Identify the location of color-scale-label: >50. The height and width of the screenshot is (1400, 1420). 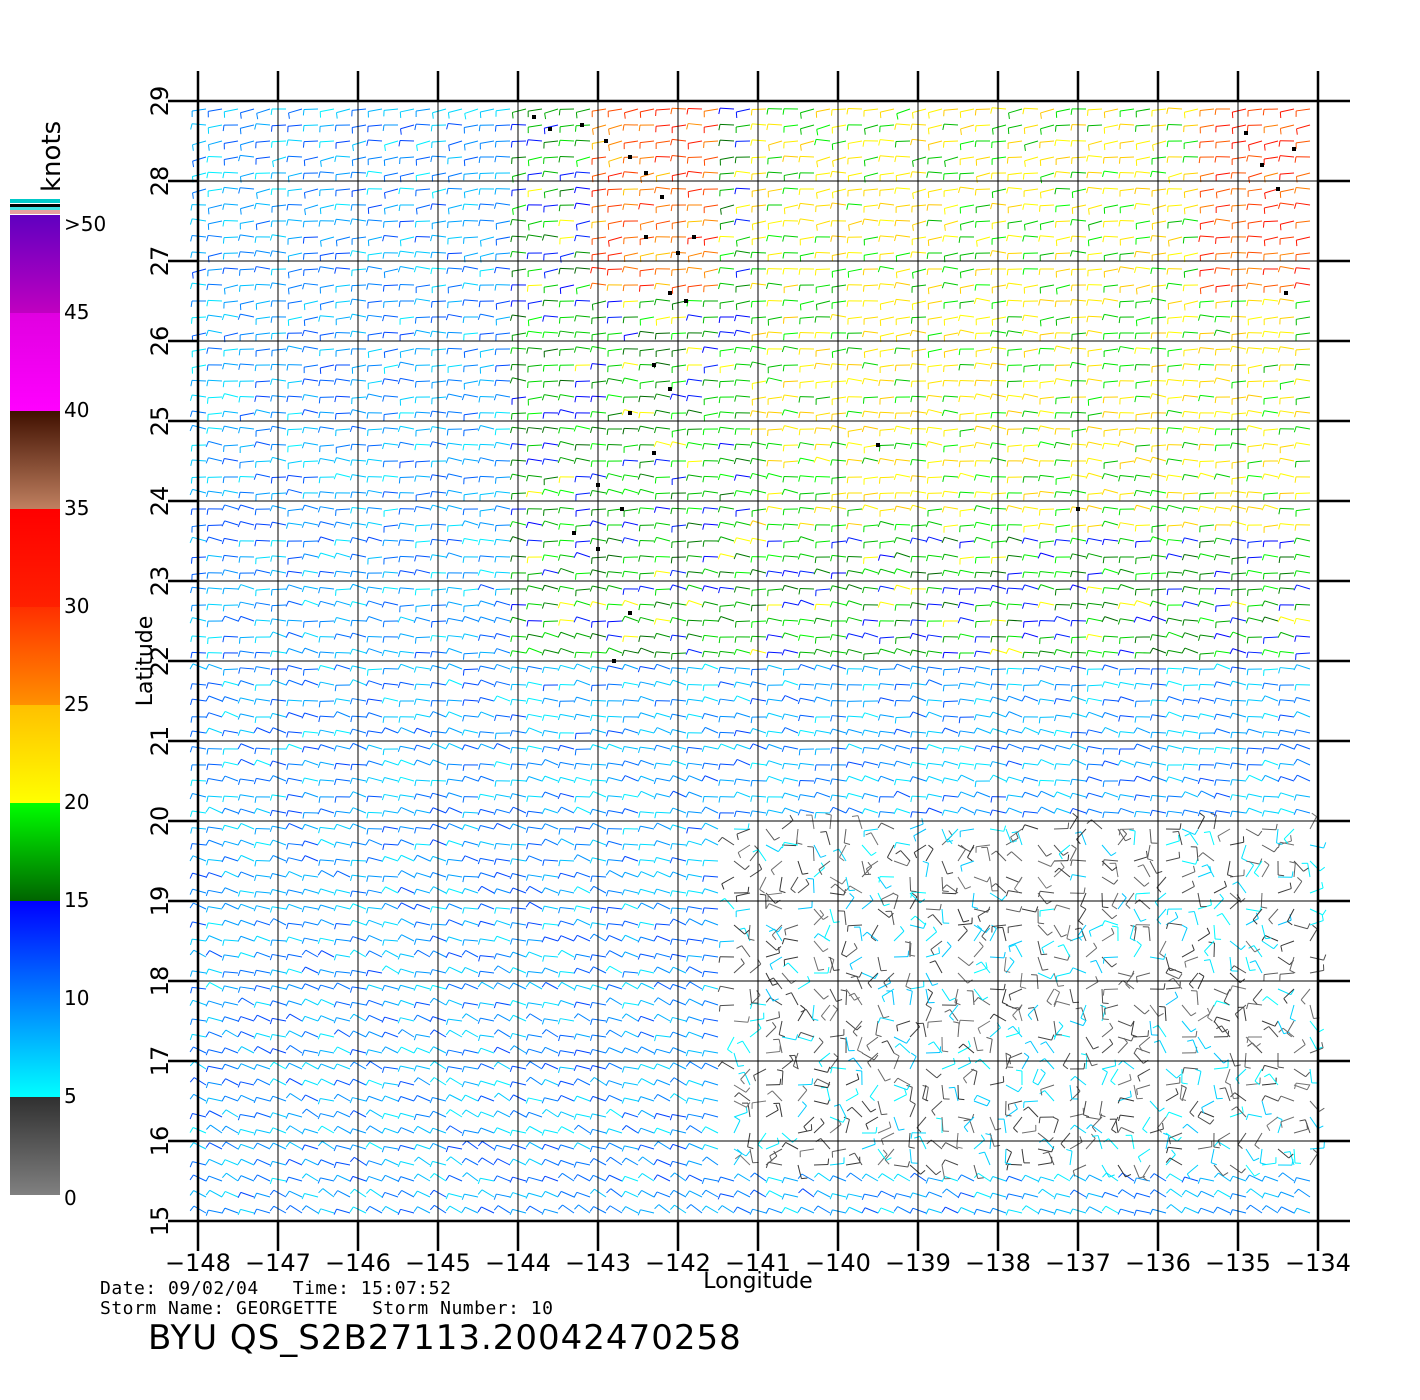
(85, 224).